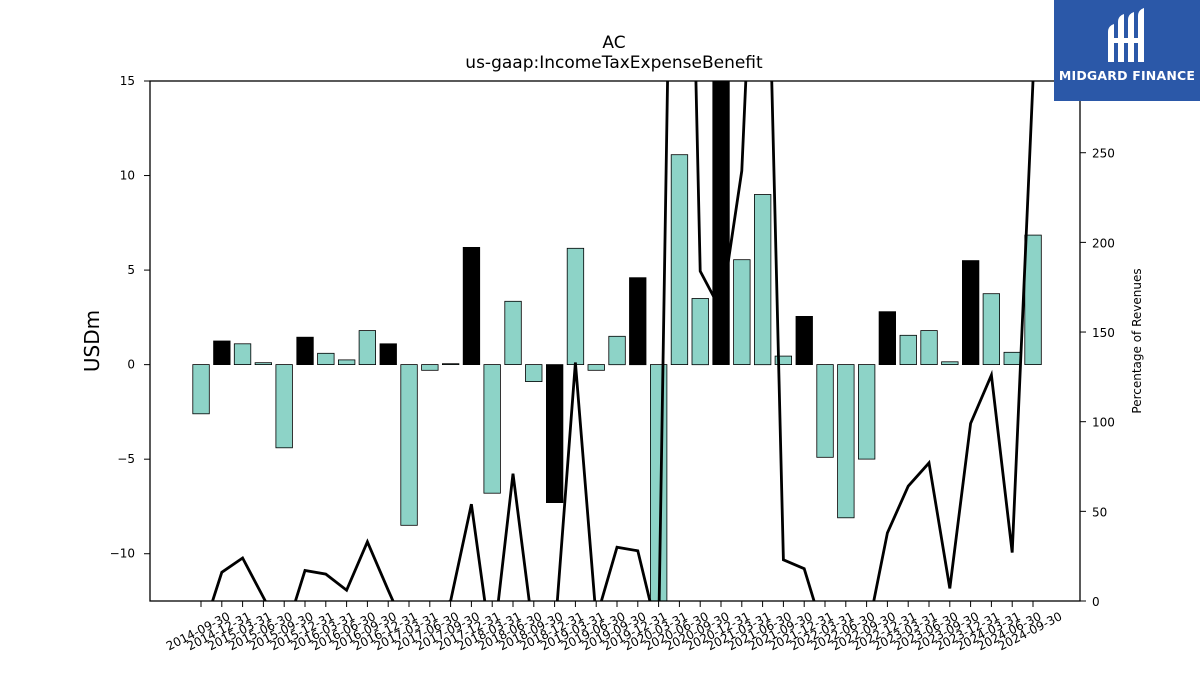 The width and height of the screenshot is (1200, 675). I want to click on y2-tick-label: 200, so click(1103, 243).